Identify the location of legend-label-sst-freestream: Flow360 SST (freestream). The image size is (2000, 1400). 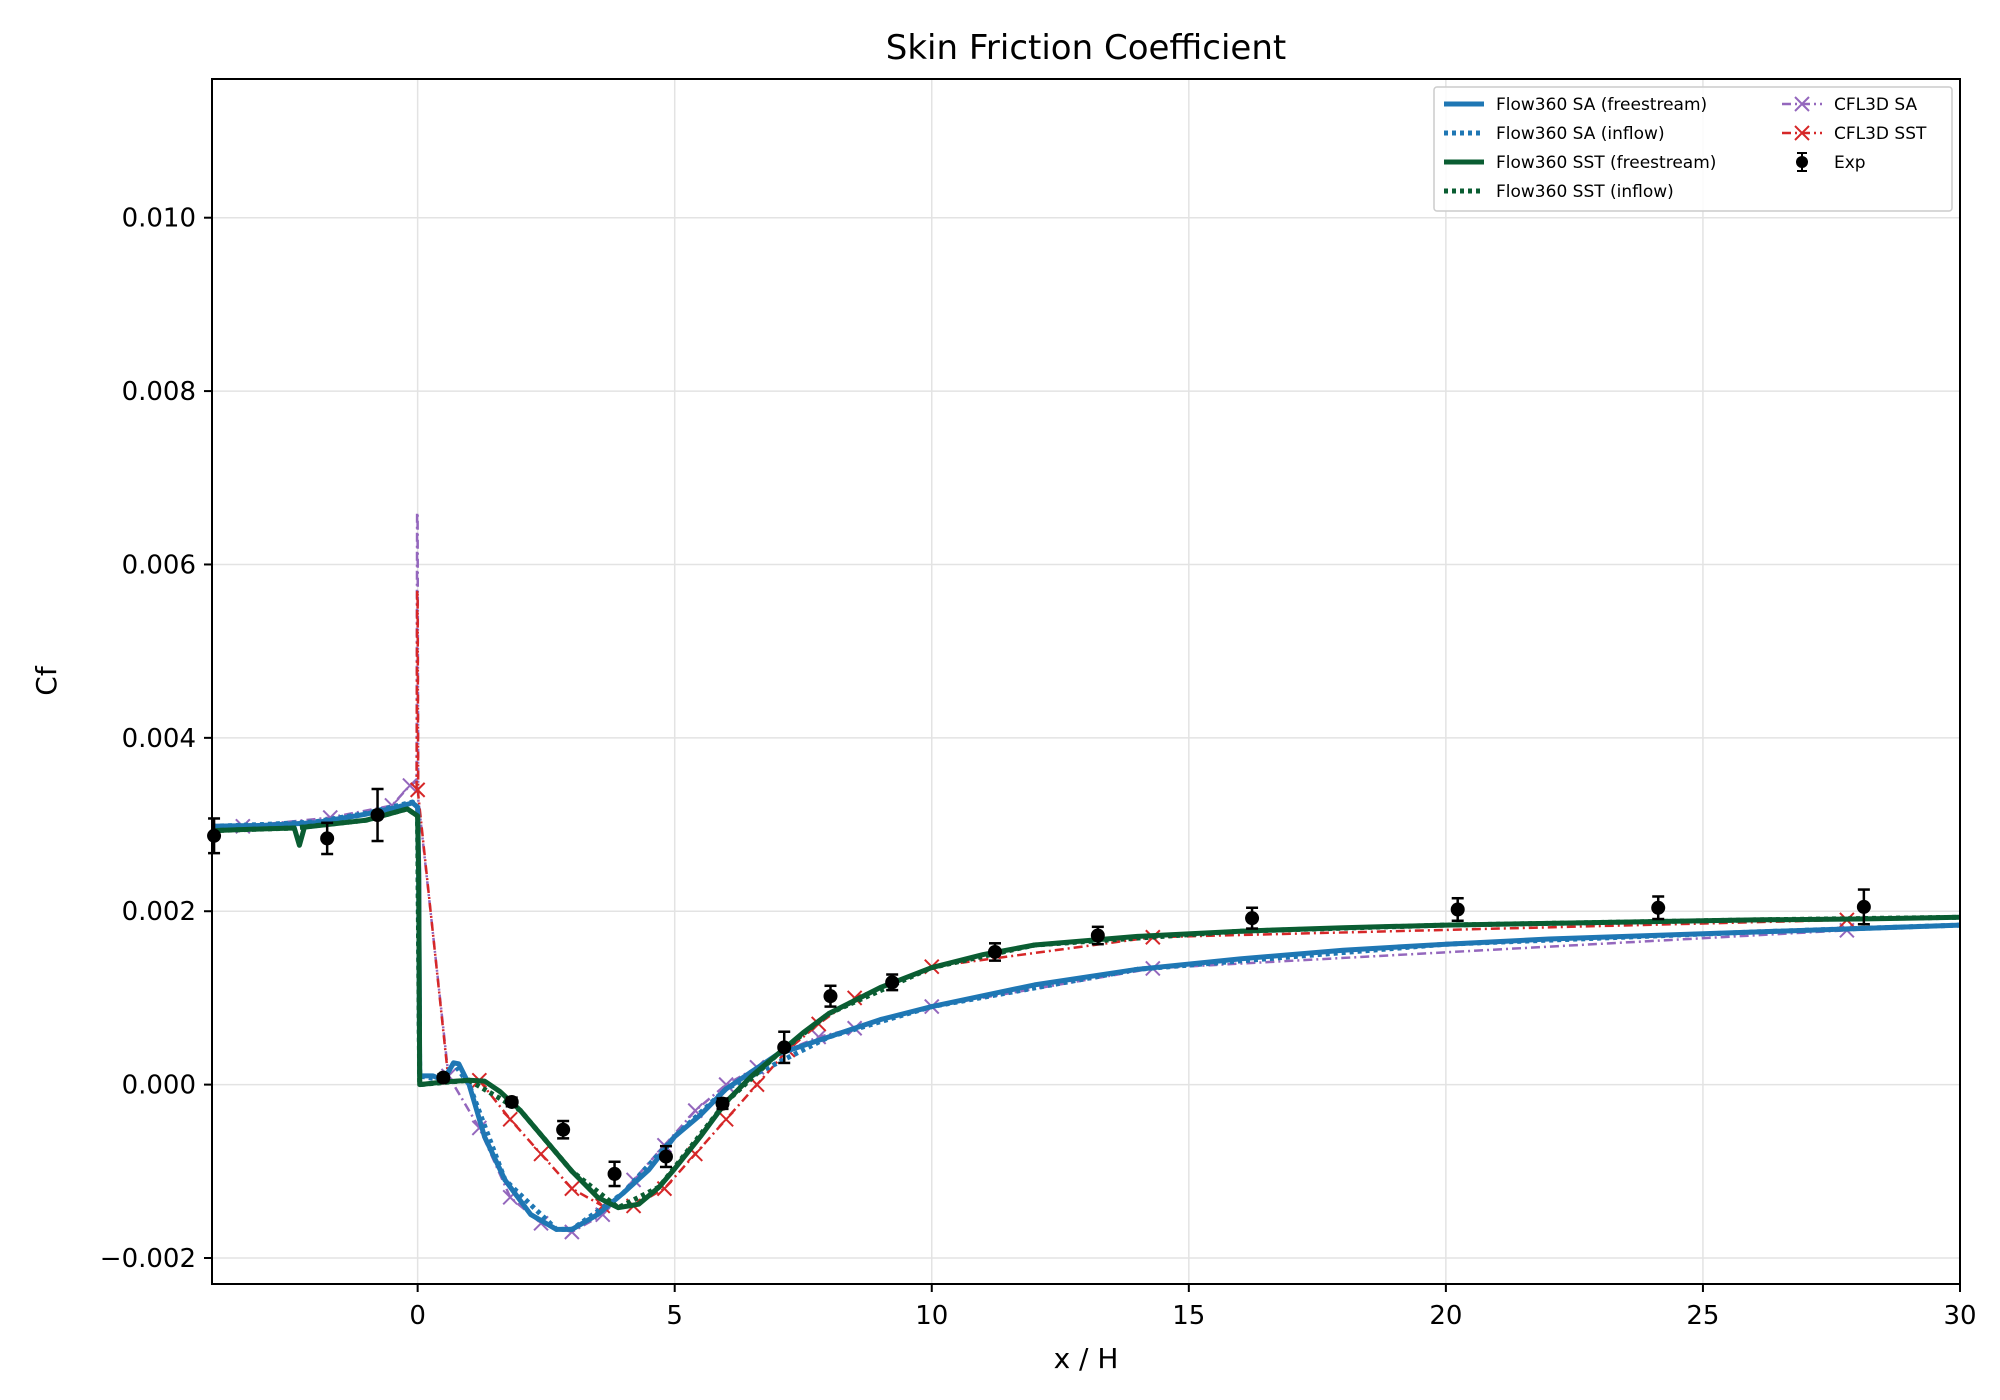
(1606, 163).